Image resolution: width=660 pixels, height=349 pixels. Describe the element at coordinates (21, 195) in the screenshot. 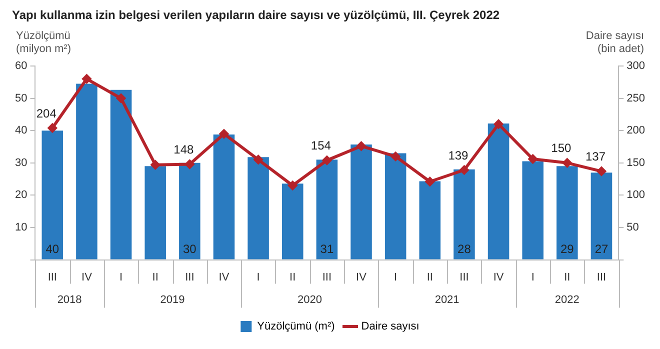

I see `y-tick-label: 20` at that location.